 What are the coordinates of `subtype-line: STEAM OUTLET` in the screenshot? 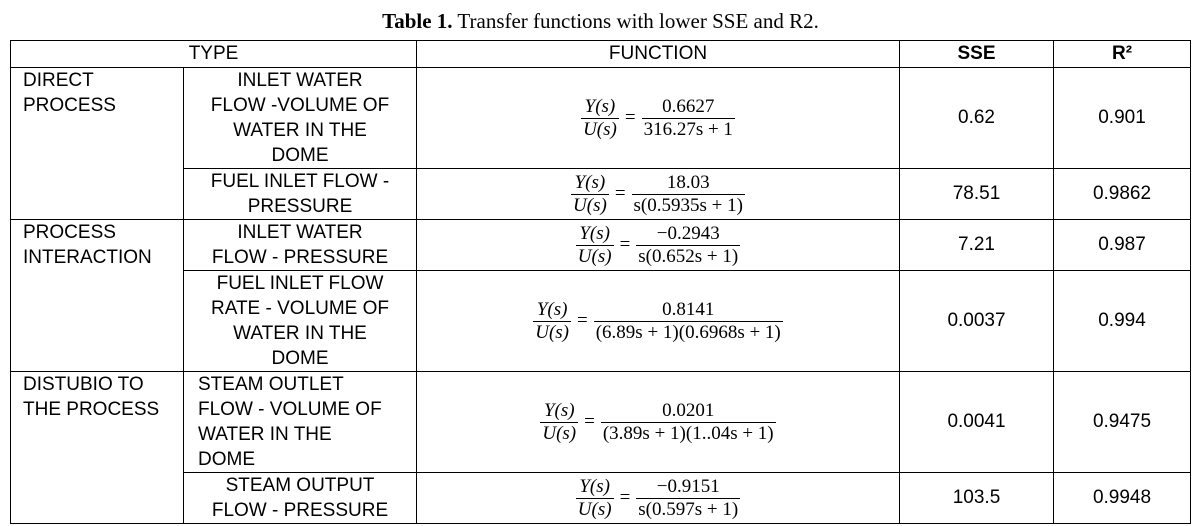 It's located at (271, 384).